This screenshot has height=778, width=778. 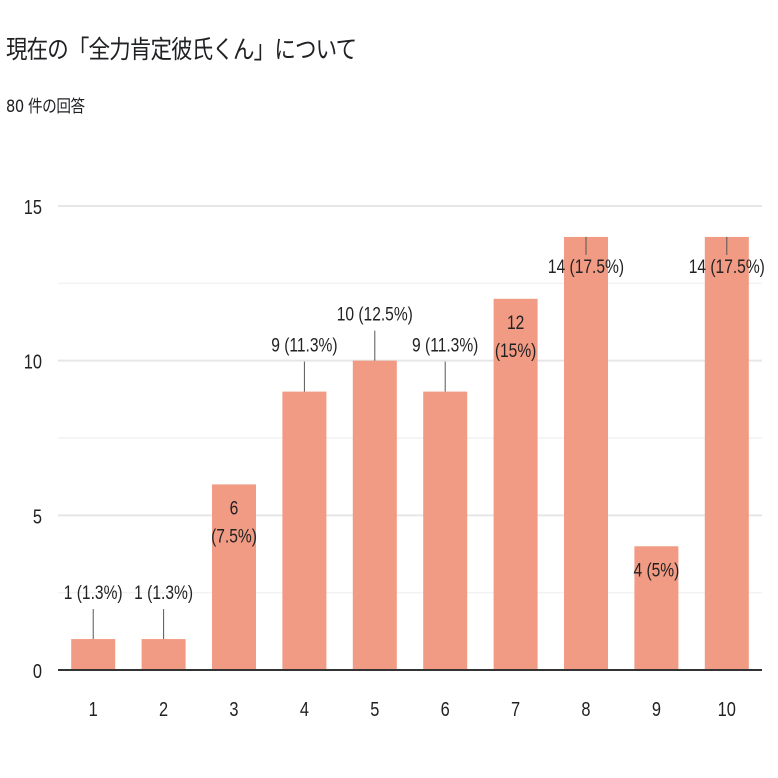 I want to click on x-tick-label: 2, so click(x=163, y=708).